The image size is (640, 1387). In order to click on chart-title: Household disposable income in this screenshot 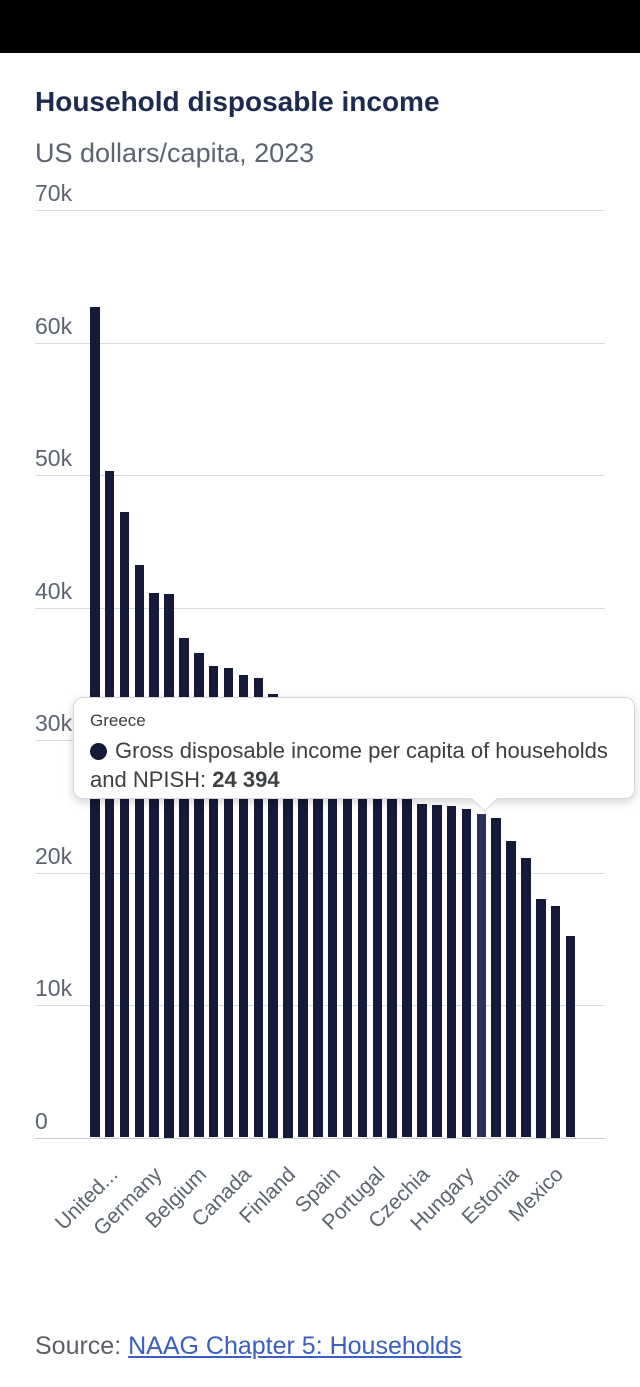, I will do `click(237, 101)`.